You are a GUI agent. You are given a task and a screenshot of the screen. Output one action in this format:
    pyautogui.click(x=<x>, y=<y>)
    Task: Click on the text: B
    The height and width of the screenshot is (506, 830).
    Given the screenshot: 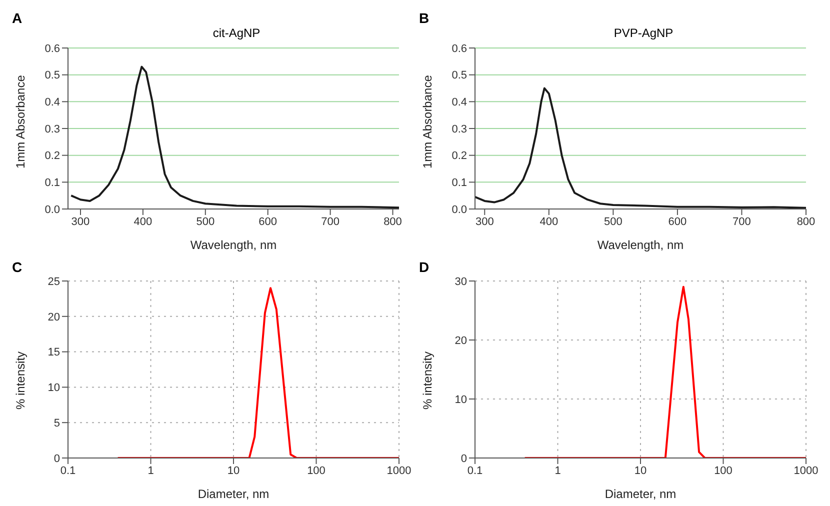 What is the action you would take?
    pyautogui.click(x=424, y=18)
    